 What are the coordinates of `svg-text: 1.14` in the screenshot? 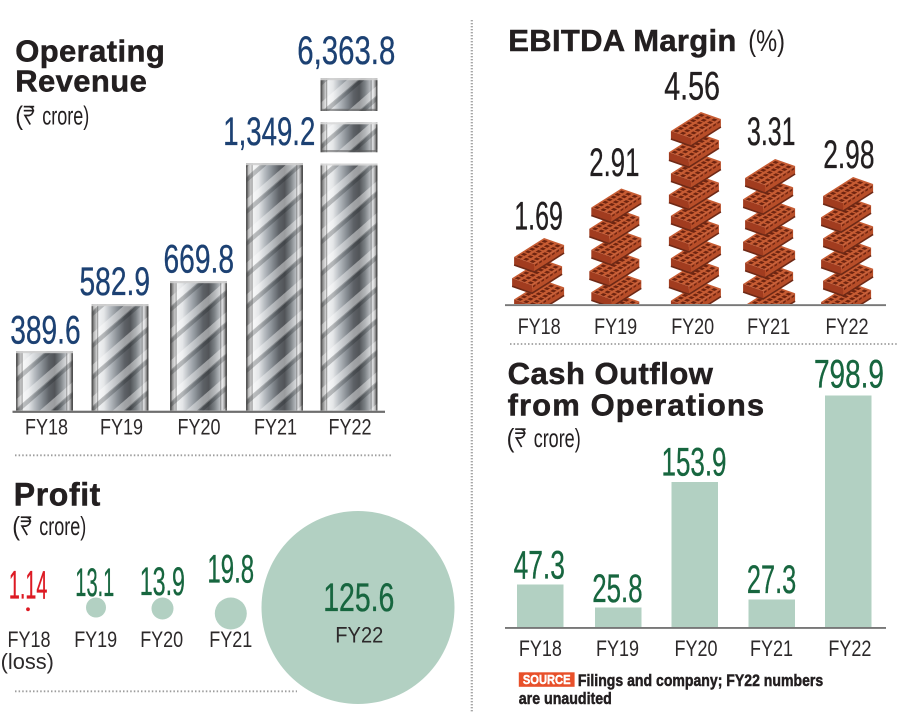 It's located at (28, 586).